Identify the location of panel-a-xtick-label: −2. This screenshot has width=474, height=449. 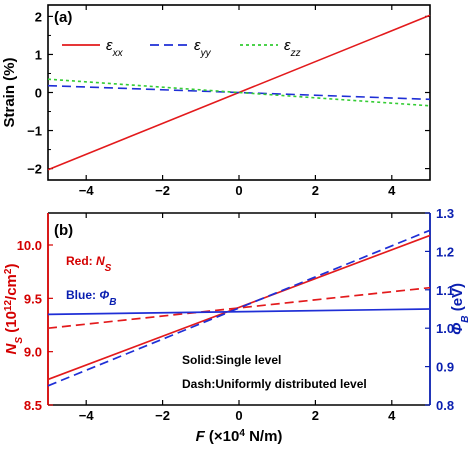
(162, 190).